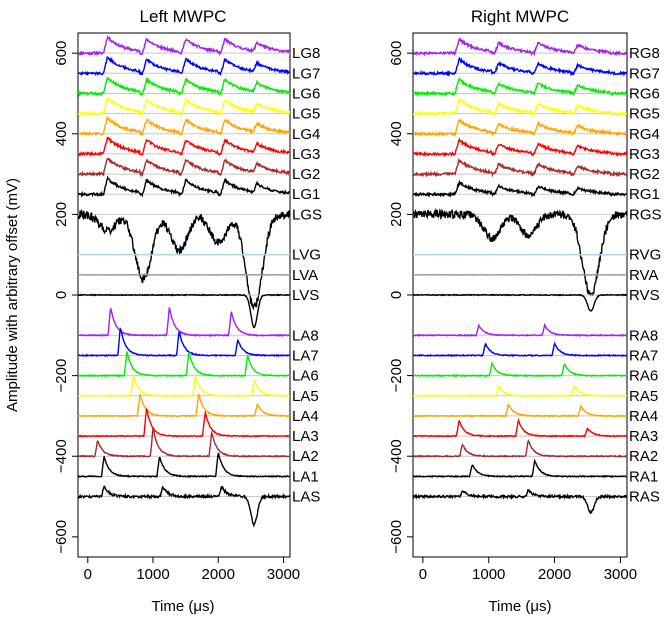 This screenshot has width=671, height=621. What do you see at coordinates (61, 53) in the screenshot?
I see `left-y-tick-label: 600` at bounding box center [61, 53].